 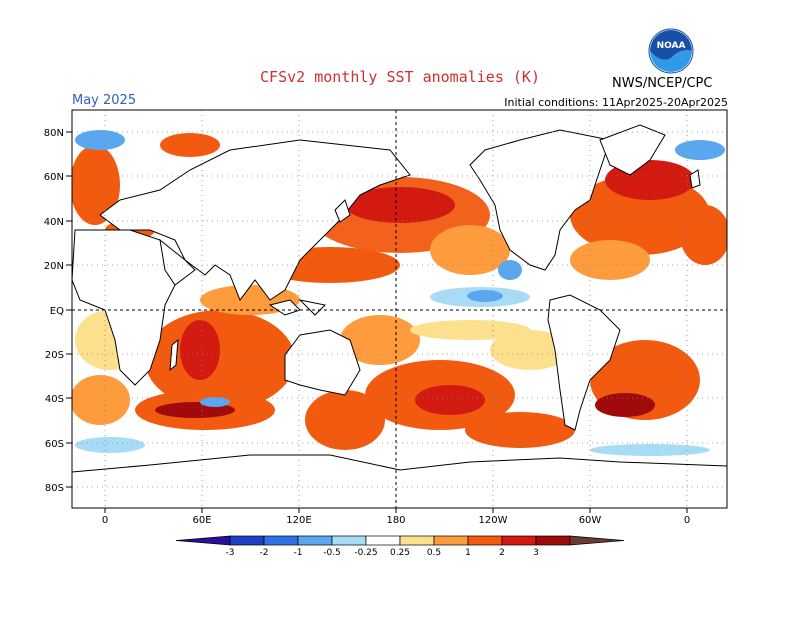 I want to click on longitude-labels: 0 60E 120E 180 120W 60W 0, so click(x=396, y=517).